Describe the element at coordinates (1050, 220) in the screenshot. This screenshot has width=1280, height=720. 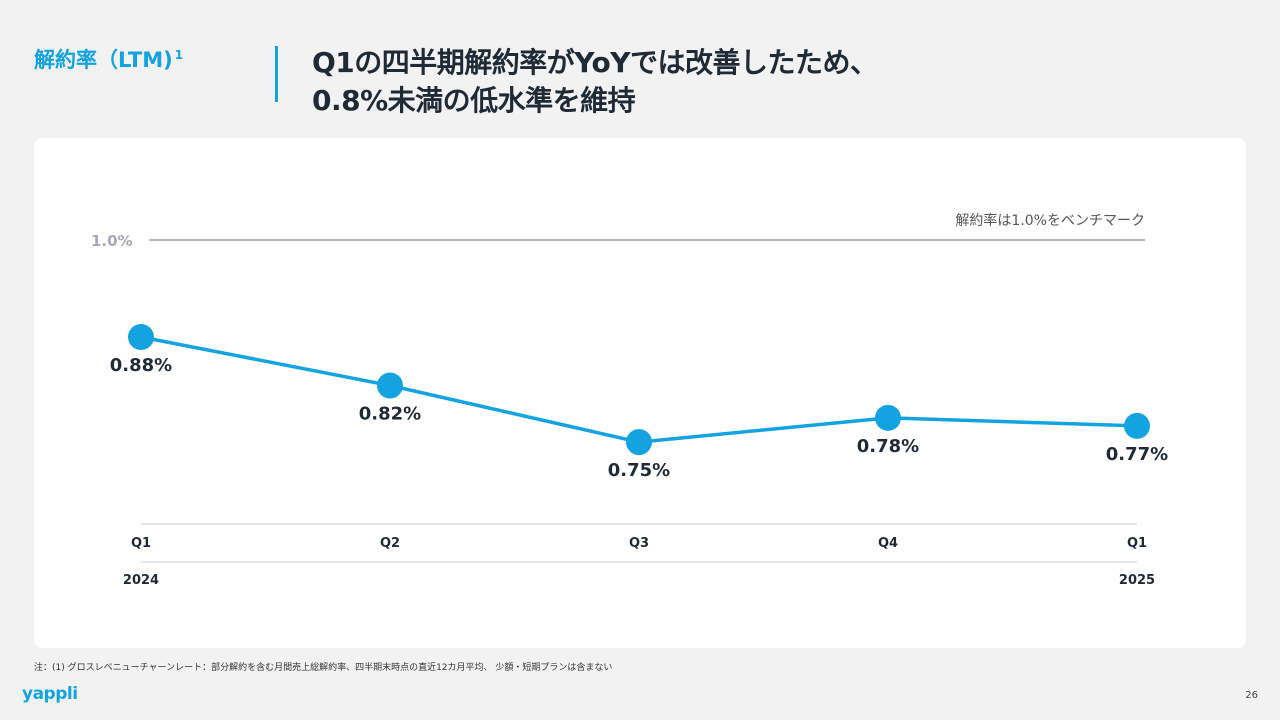
I see `benchmark-note: 解約率は1.0%をベンチマーク` at that location.